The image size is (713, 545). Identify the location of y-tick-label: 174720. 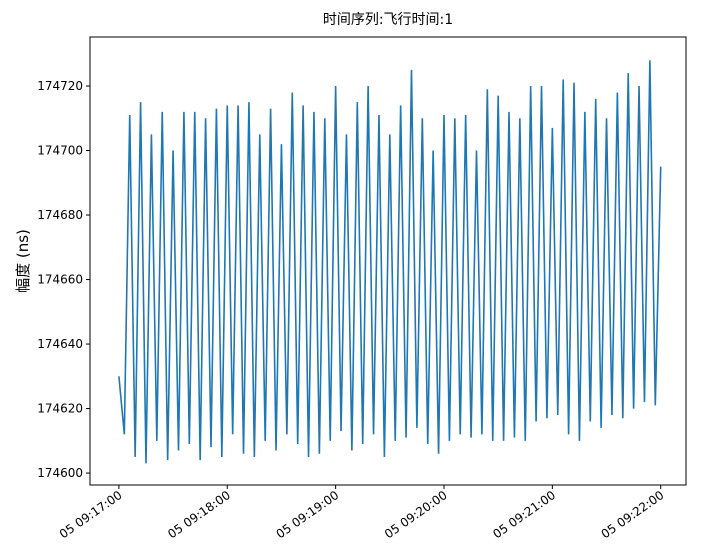
(60, 86).